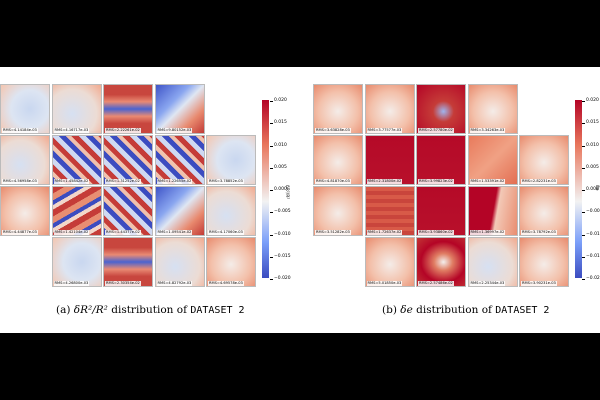 This screenshot has height=400, width=600. Describe the element at coordinates (441, 160) in the screenshot. I see `panel-b-tile: RMS=3.99823e-02` at that location.